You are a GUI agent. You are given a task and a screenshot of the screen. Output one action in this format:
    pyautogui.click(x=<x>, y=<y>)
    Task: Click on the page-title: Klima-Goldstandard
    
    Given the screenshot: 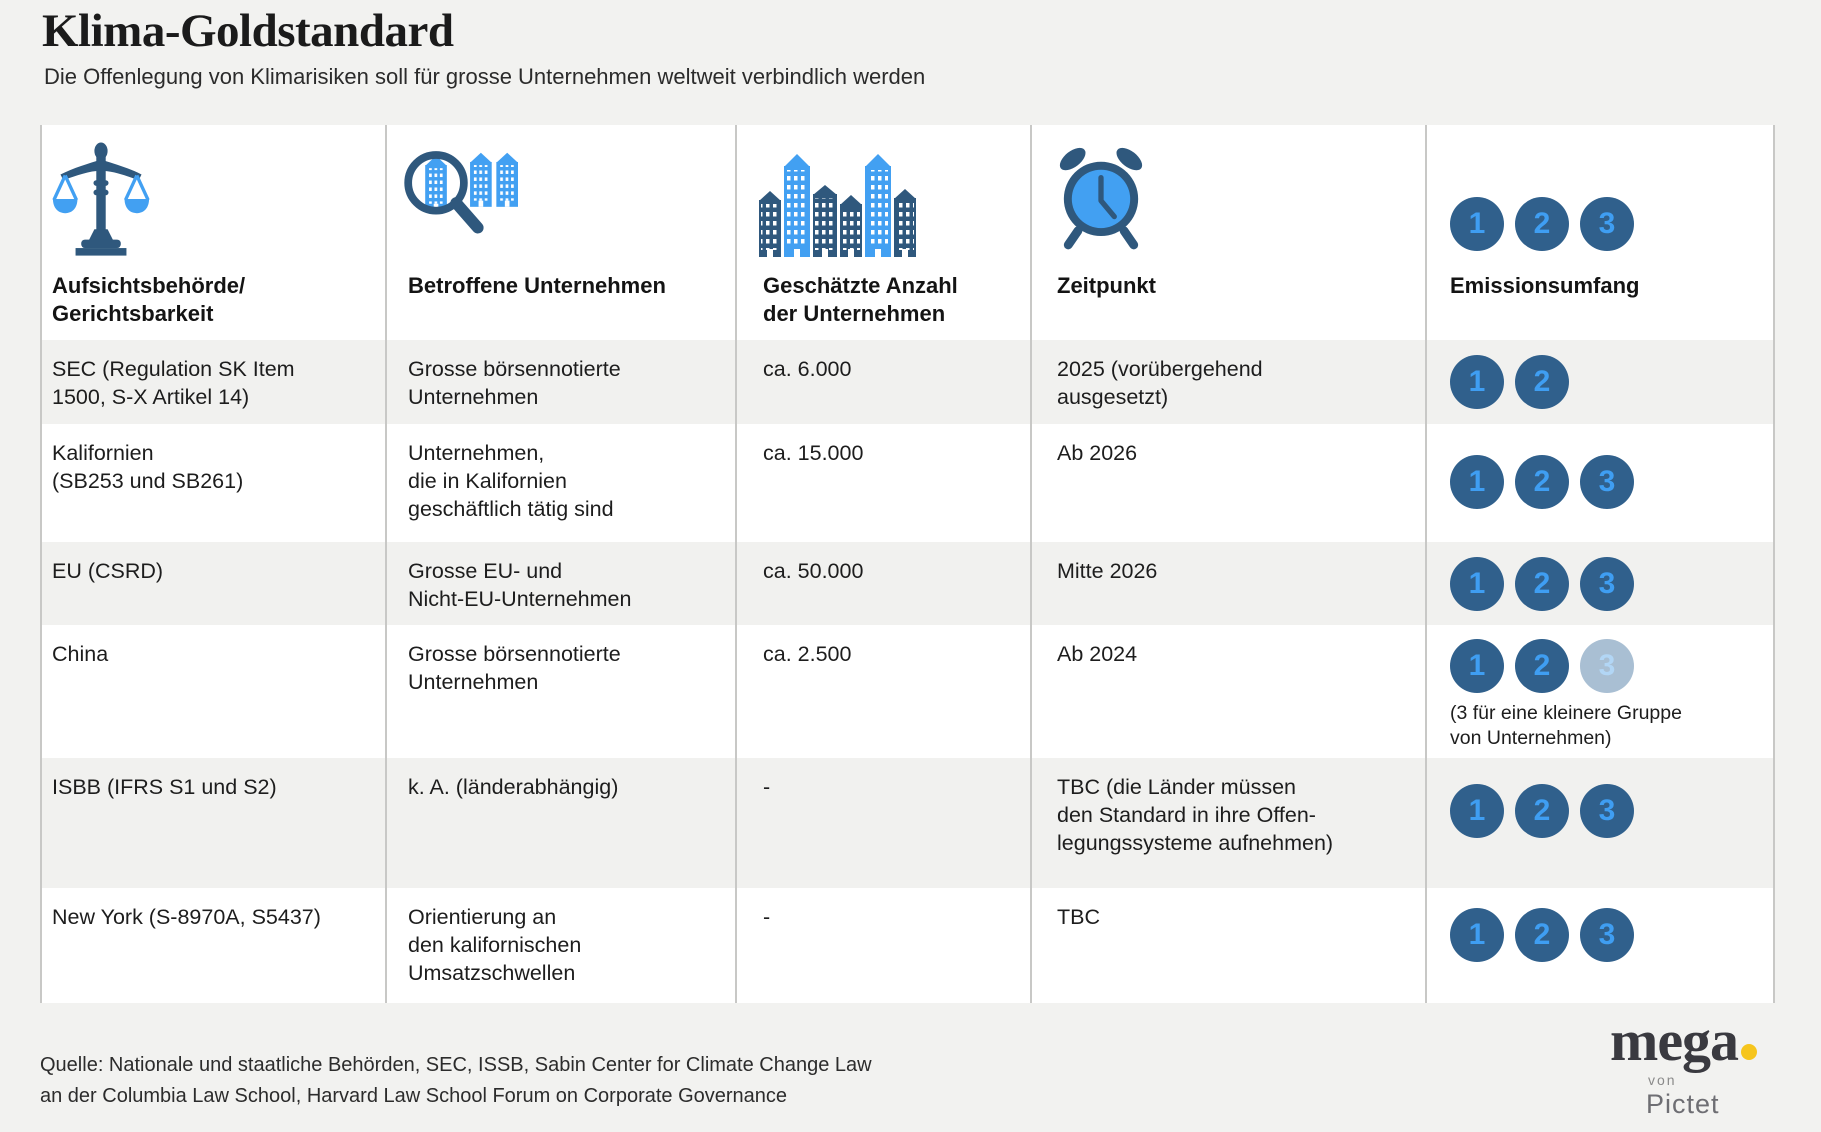 What is the action you would take?
    pyautogui.click(x=248, y=31)
    